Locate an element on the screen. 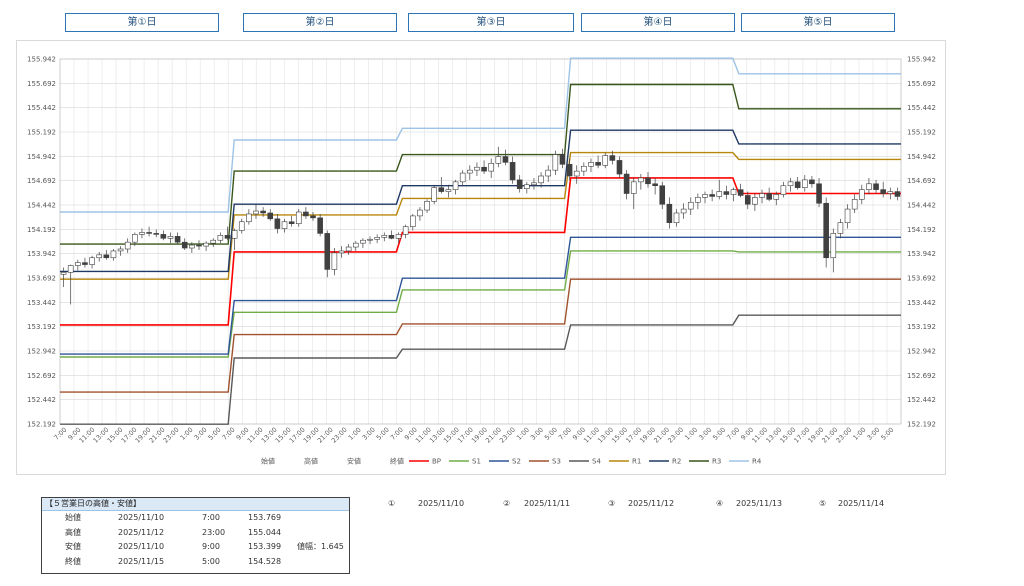  legend-label: R4 is located at coordinates (757, 462).